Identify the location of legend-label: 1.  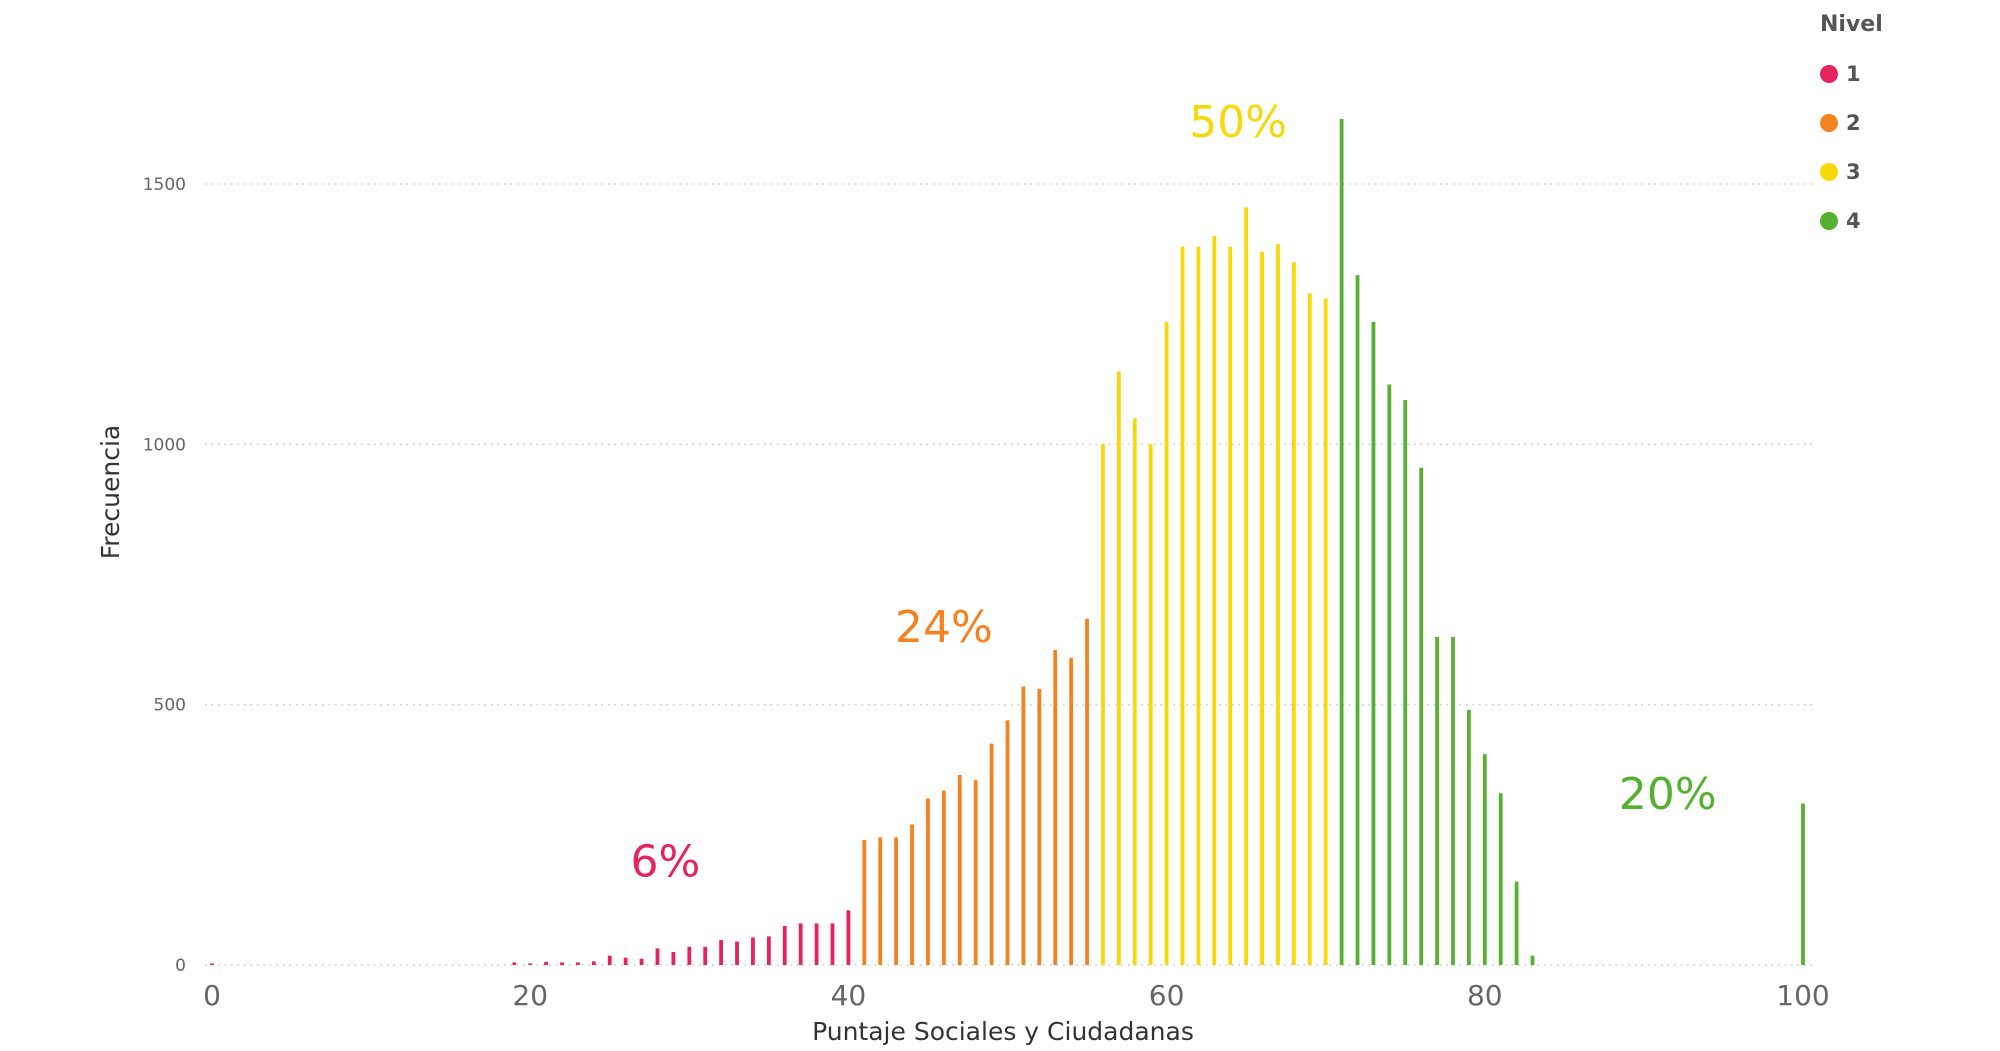
(1853, 73).